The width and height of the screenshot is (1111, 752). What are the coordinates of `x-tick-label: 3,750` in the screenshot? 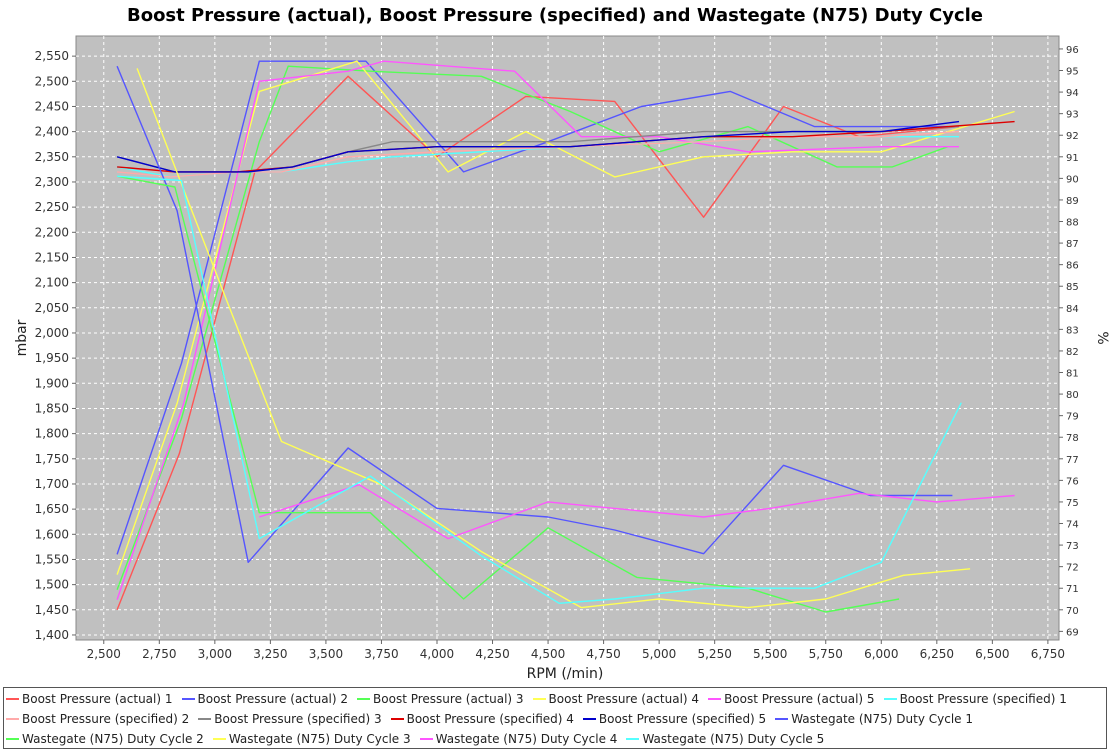 It's located at (381, 654).